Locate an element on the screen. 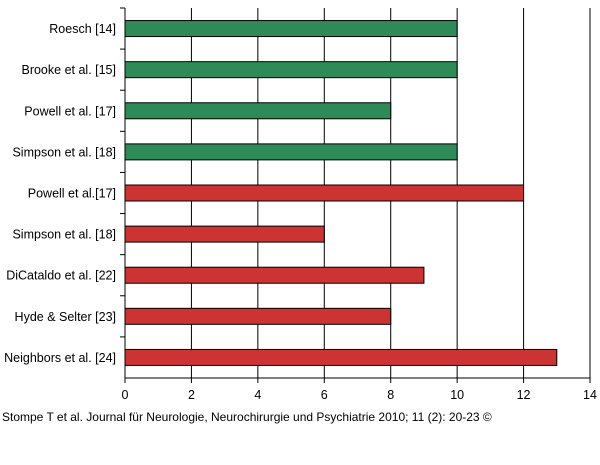 Image resolution: width=600 pixels, height=465 pixels. x-tick-label: 8 is located at coordinates (390, 395).